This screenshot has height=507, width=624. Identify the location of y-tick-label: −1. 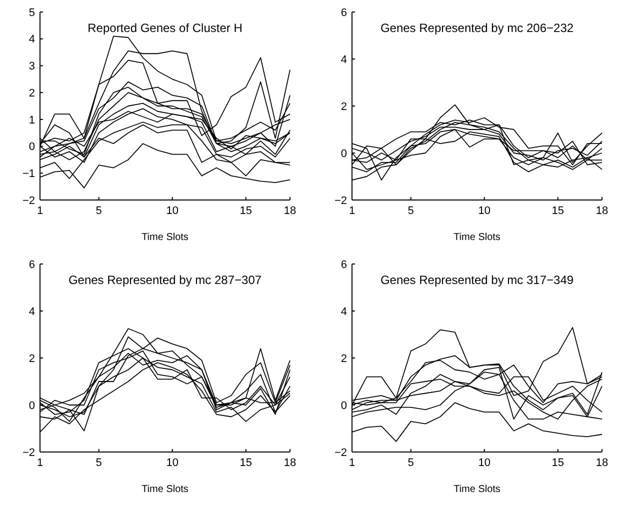
(28, 174).